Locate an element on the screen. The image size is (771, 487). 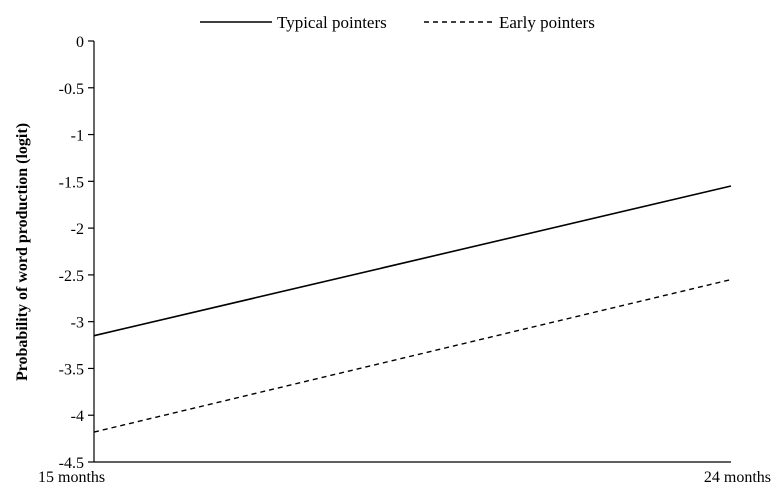
y-tick-label: -2 is located at coordinates (77, 229).